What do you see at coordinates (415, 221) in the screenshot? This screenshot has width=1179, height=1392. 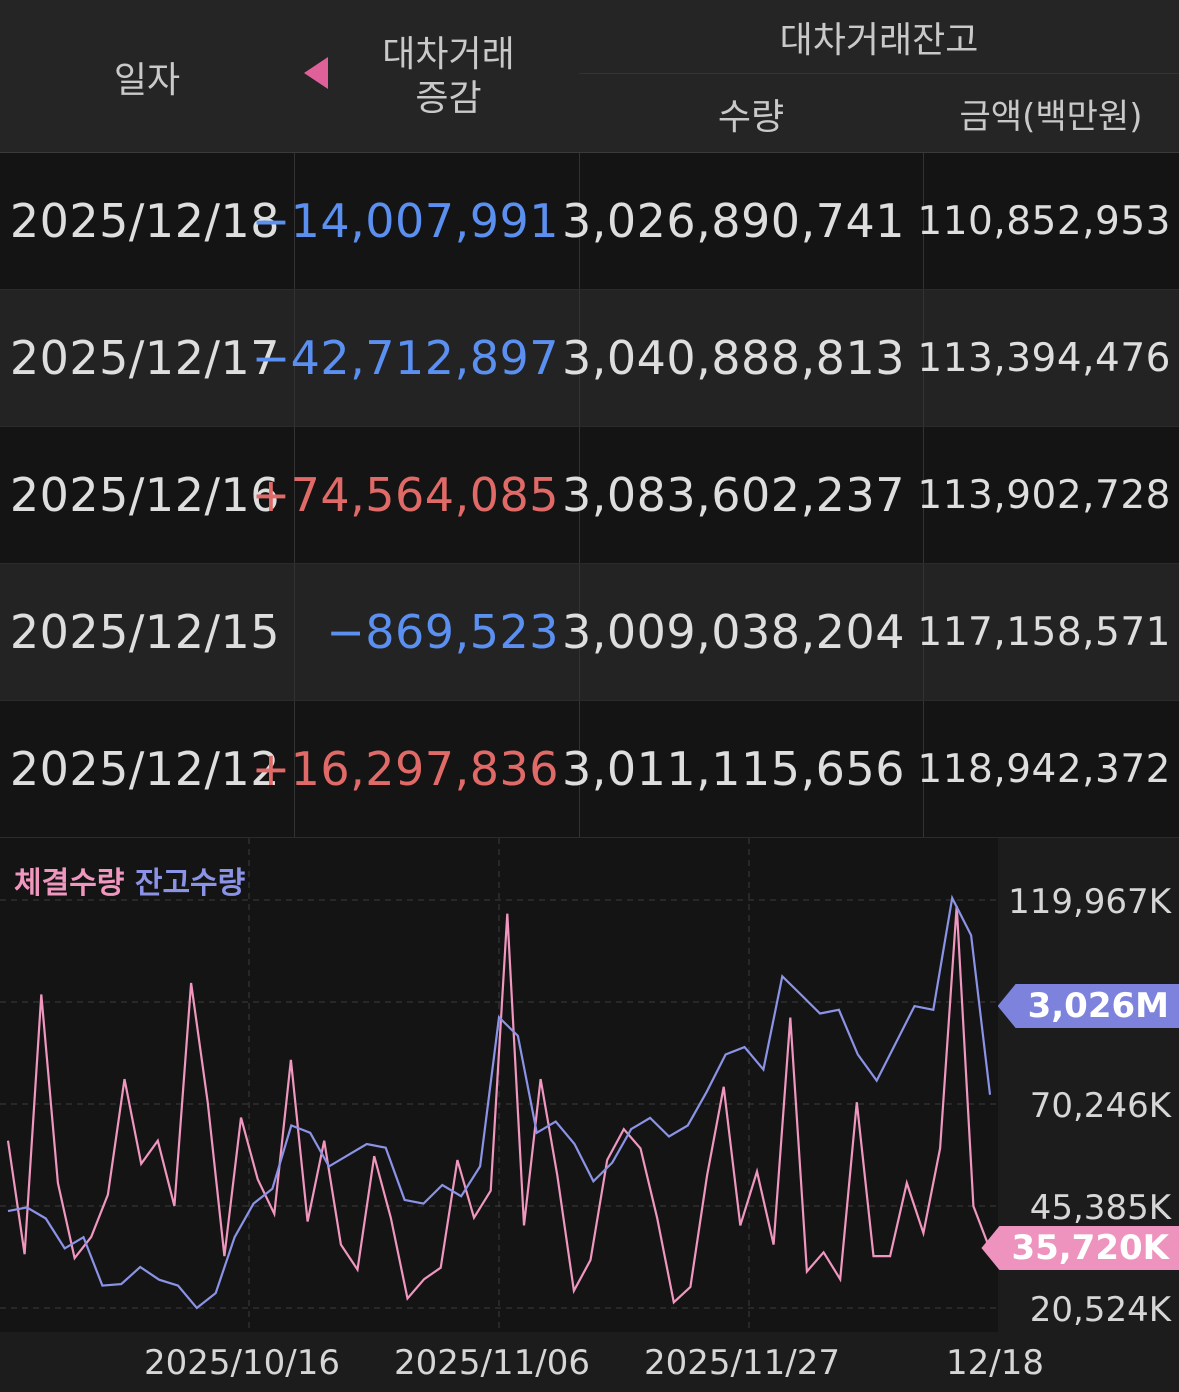 I see `row-change: −14,007,991` at bounding box center [415, 221].